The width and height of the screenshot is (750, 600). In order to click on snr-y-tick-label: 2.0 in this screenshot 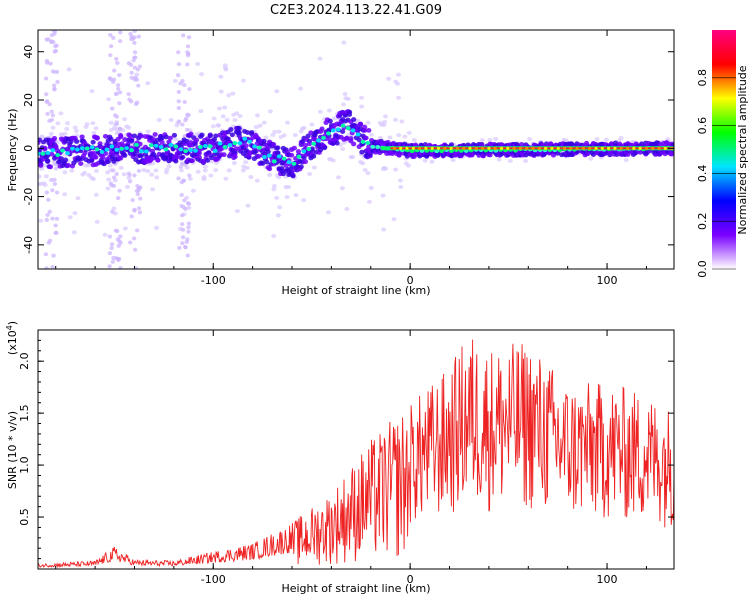, I will do `click(24, 361)`.